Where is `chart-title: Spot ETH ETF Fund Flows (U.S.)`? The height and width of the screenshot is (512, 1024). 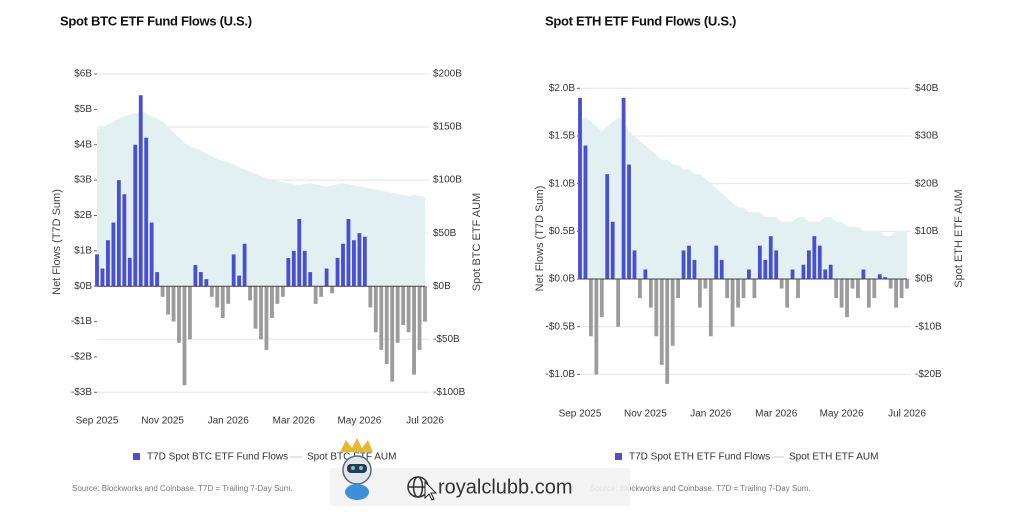 chart-title: Spot ETH ETF Fund Flows (U.S.) is located at coordinates (640, 20).